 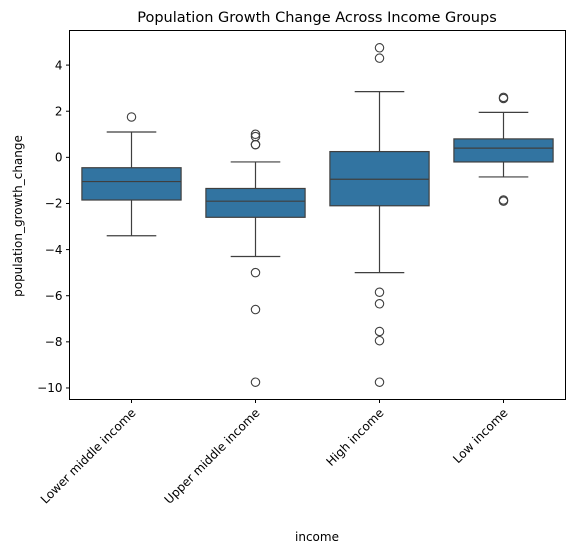 I want to click on y-tick-label: −4, so click(x=54, y=250).